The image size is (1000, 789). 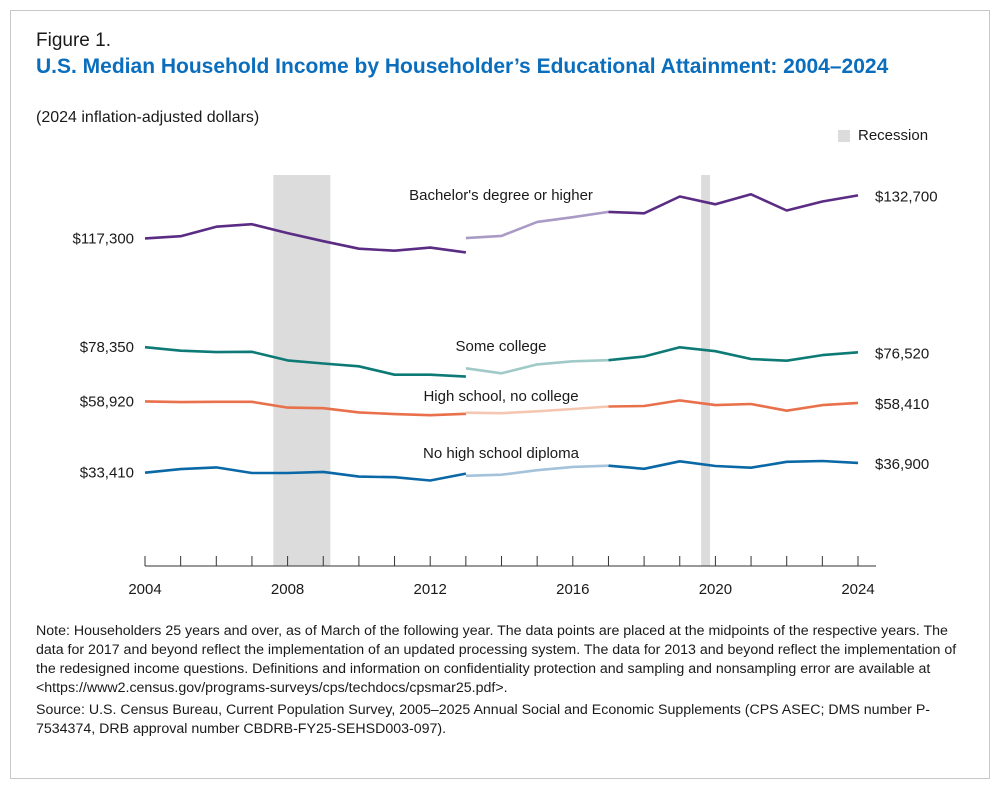 What do you see at coordinates (733, 406) in the screenshot?
I see `high-school-no-college-line-2017-2024` at bounding box center [733, 406].